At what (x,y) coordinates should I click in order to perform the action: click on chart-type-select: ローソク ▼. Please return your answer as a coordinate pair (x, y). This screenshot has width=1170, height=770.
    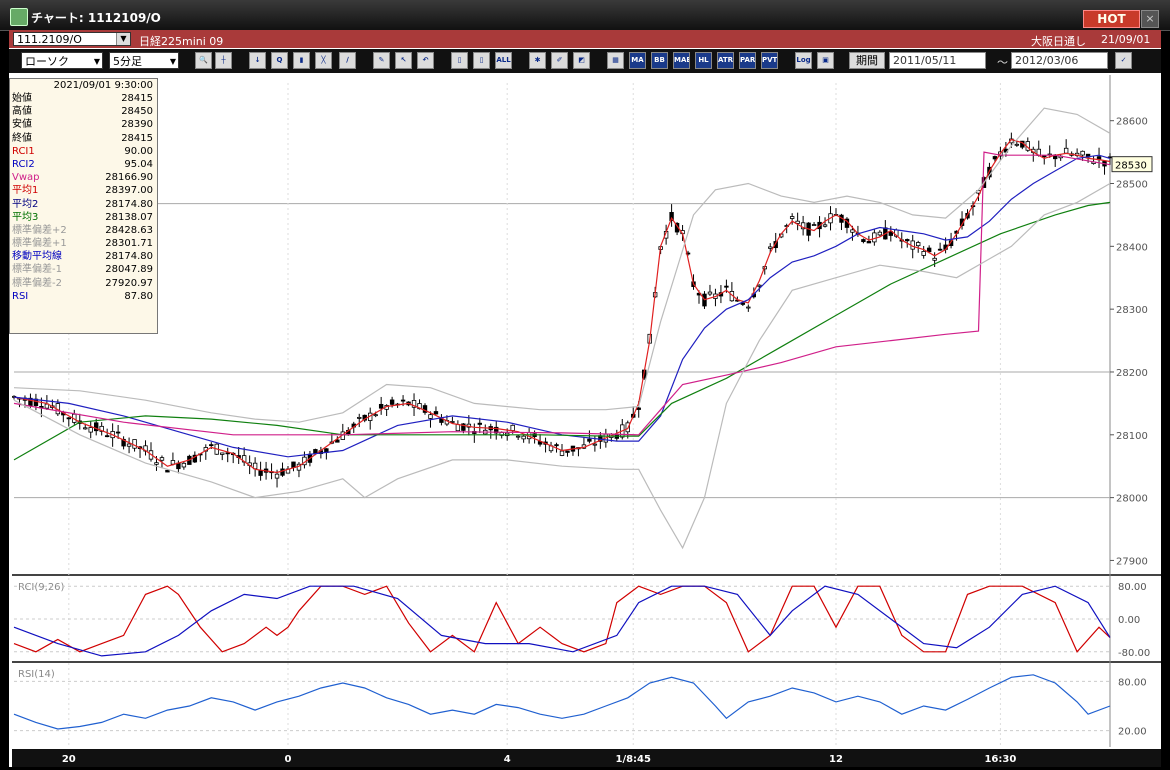
    Looking at the image, I should click on (62, 60).